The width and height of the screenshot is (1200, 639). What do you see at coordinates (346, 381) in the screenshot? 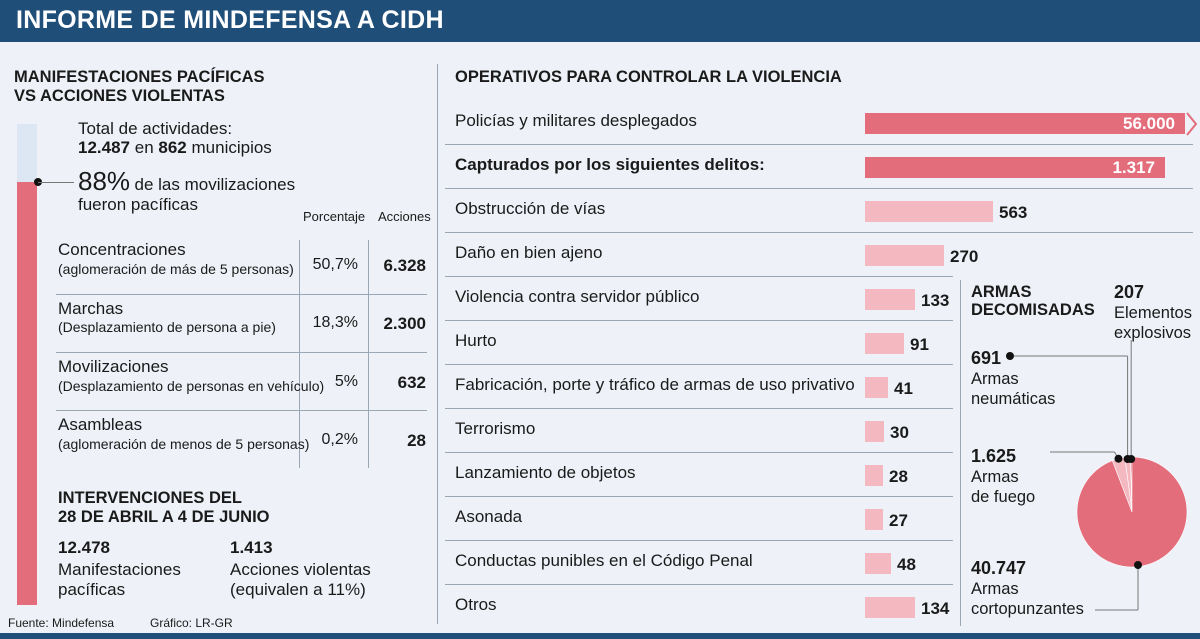
I see `row-pct: 5%` at bounding box center [346, 381].